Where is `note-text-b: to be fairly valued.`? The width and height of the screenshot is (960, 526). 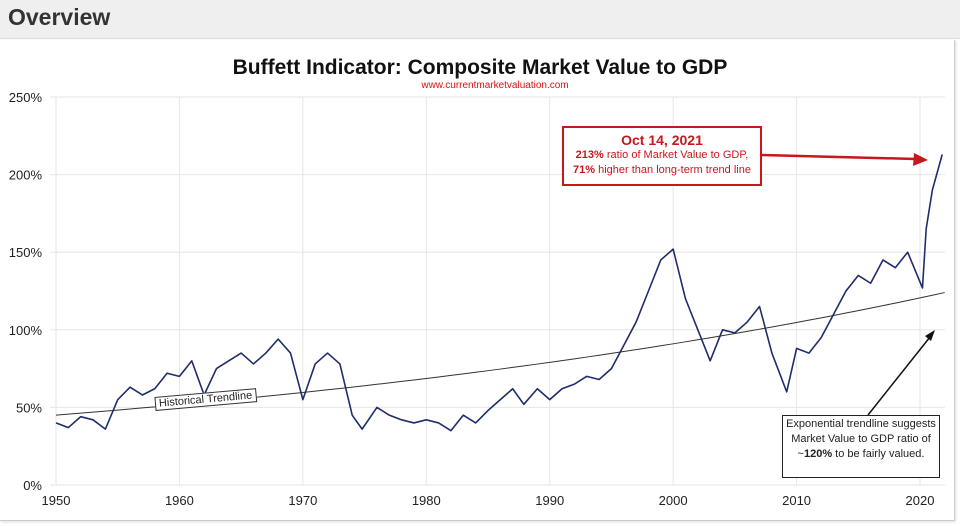 note-text-b: to be fairly valued. is located at coordinates (878, 454).